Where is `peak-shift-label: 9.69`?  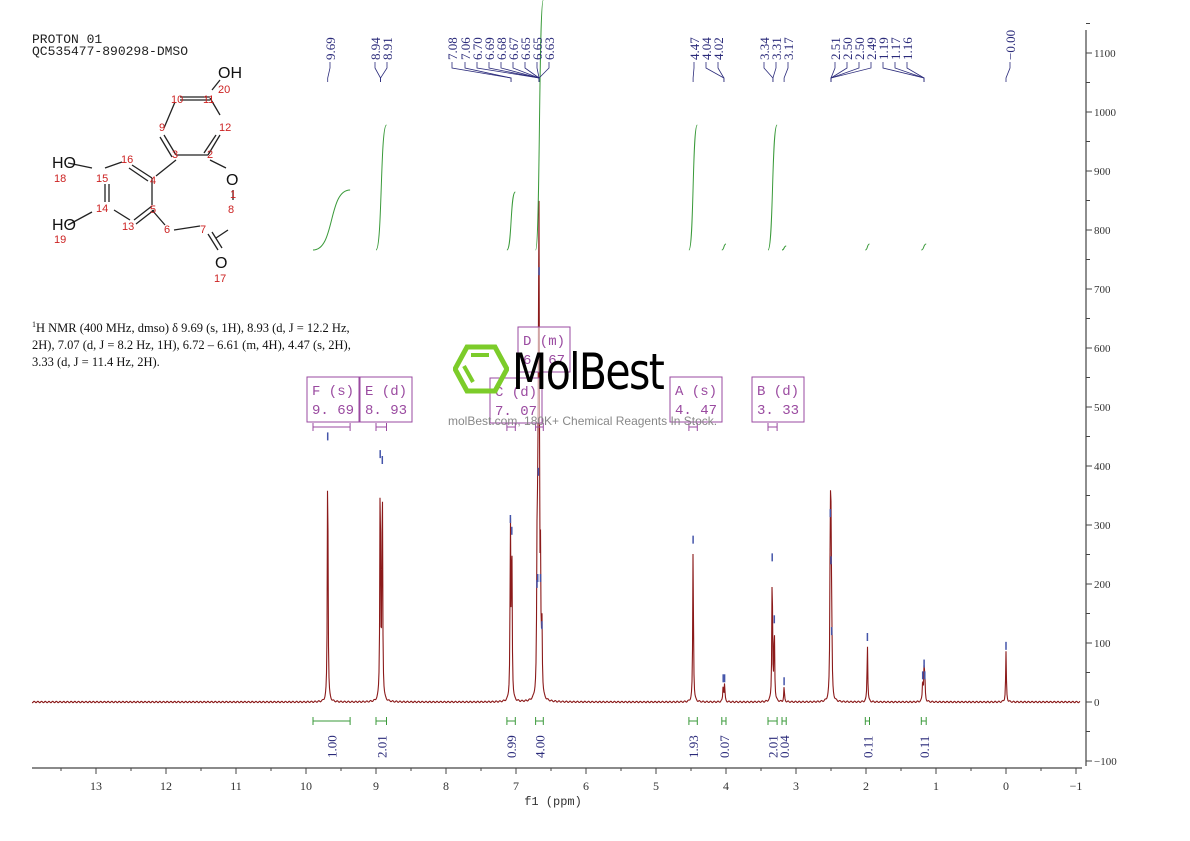
peak-shift-label: 9.69 is located at coordinates (330, 48).